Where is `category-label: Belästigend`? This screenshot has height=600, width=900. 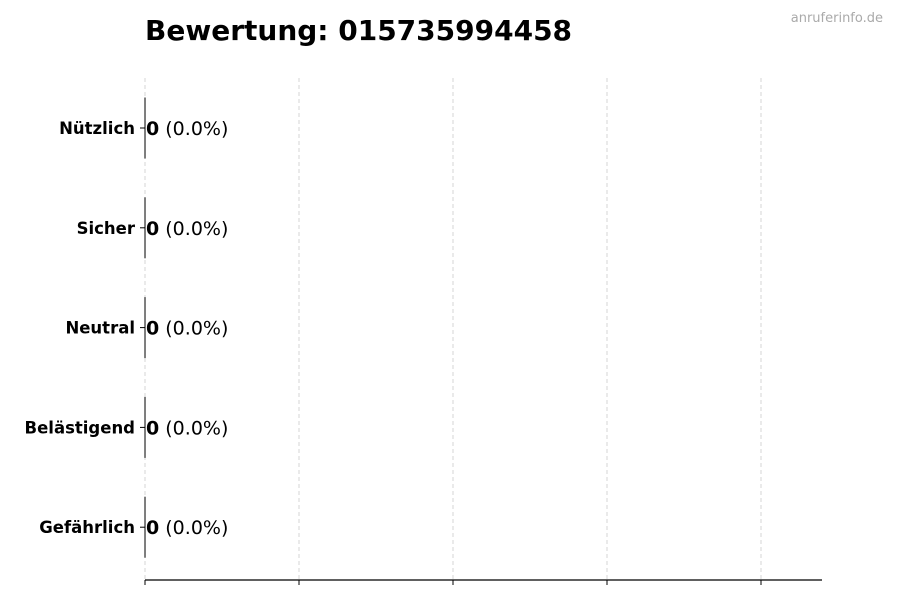 category-label: Belästigend is located at coordinates (80, 427).